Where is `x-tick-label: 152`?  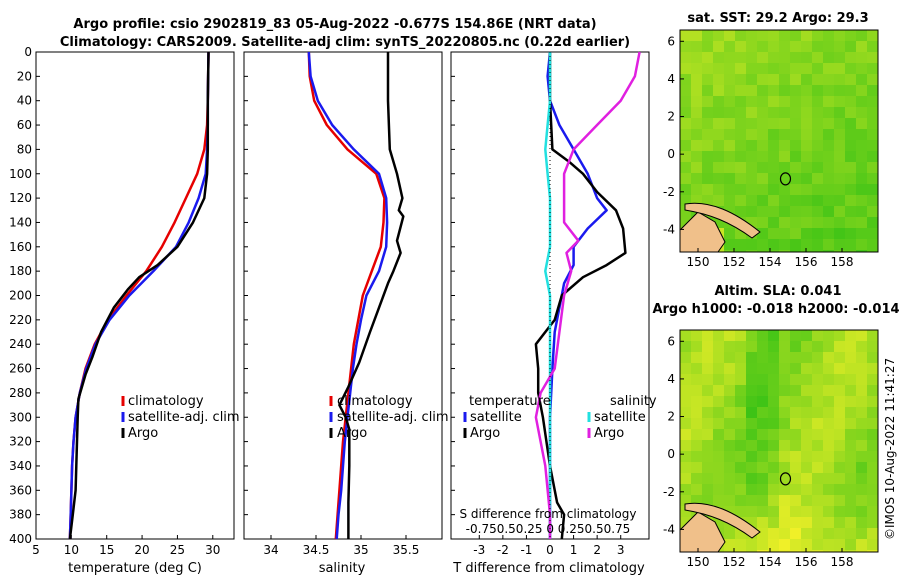
x-tick-label: 152 is located at coordinates (734, 562).